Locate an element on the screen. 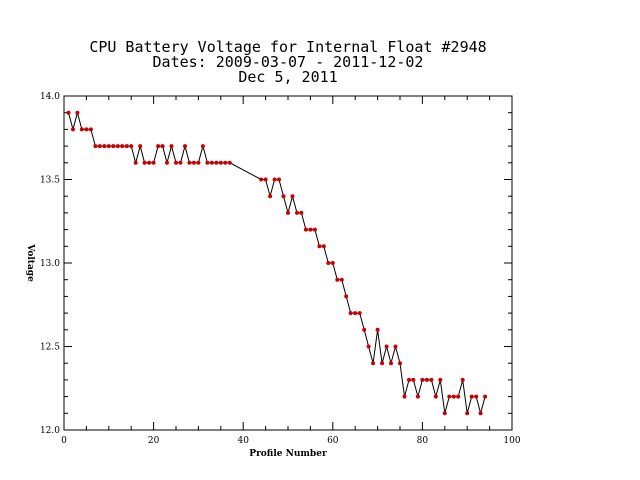 This screenshot has width=640, height=480. y-axis-label: Voltage is located at coordinates (30, 262).